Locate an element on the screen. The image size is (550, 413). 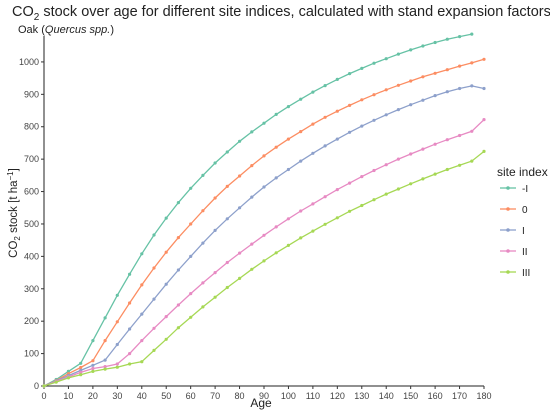
y-axis-label: CO2 stock [t ha−1] is located at coordinates (14, 213).